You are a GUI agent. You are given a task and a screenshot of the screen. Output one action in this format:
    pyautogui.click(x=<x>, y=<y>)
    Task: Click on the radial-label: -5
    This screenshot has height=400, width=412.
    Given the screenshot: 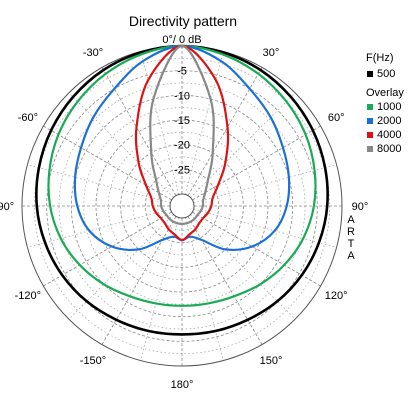 What is the action you would take?
    pyautogui.click(x=182, y=72)
    